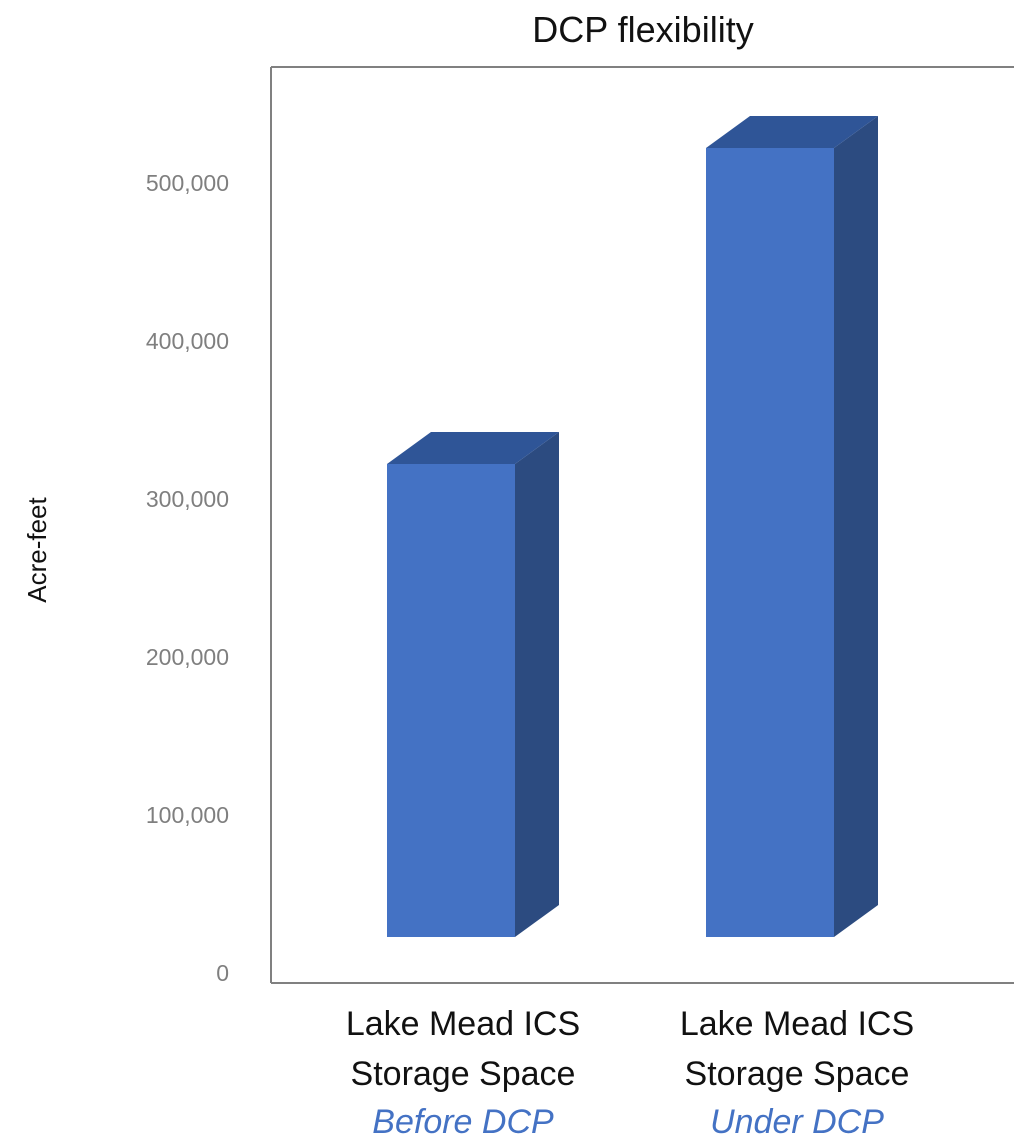  What do you see at coordinates (797, 1122) in the screenshot?
I see `x-tick-label-subtitle: Under DCP` at bounding box center [797, 1122].